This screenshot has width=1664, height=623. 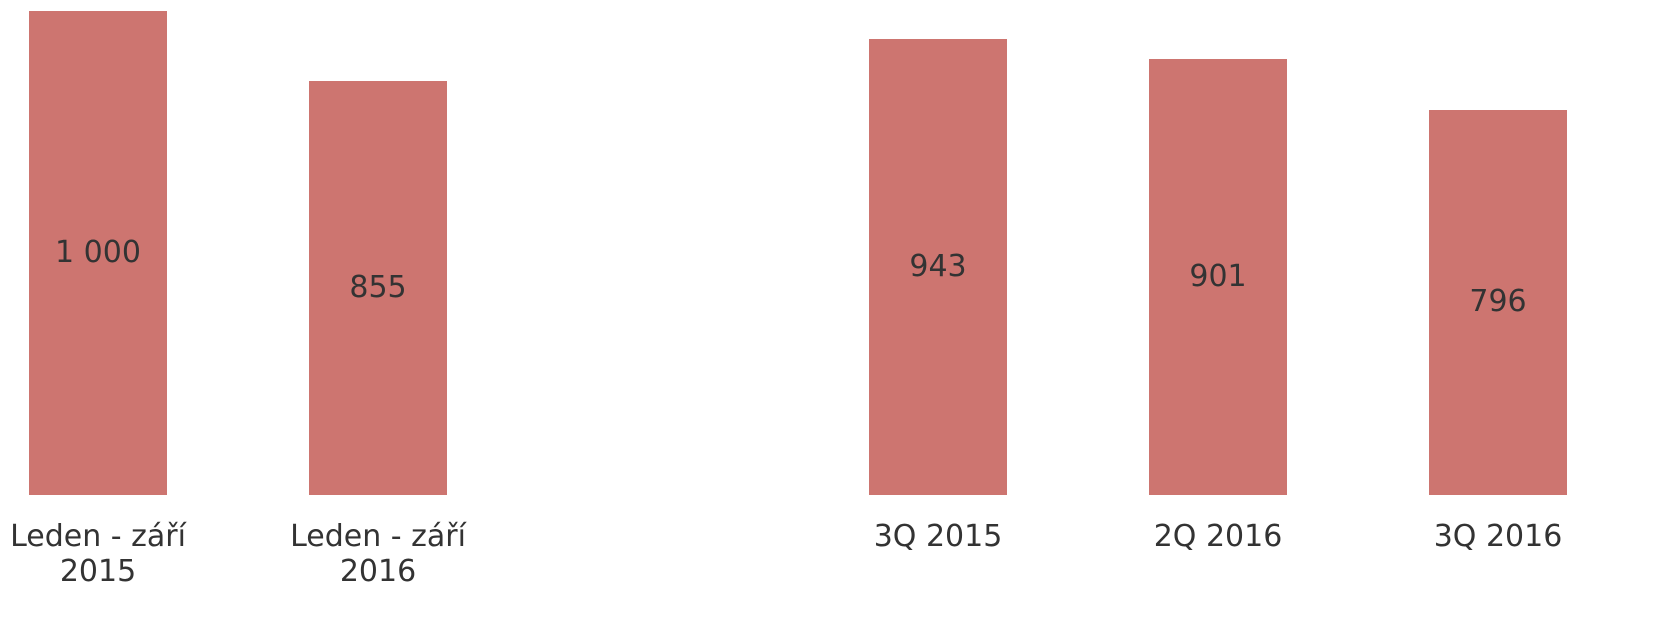 I want to click on x-tick-label: 3Q 2016, so click(x=1498, y=536).